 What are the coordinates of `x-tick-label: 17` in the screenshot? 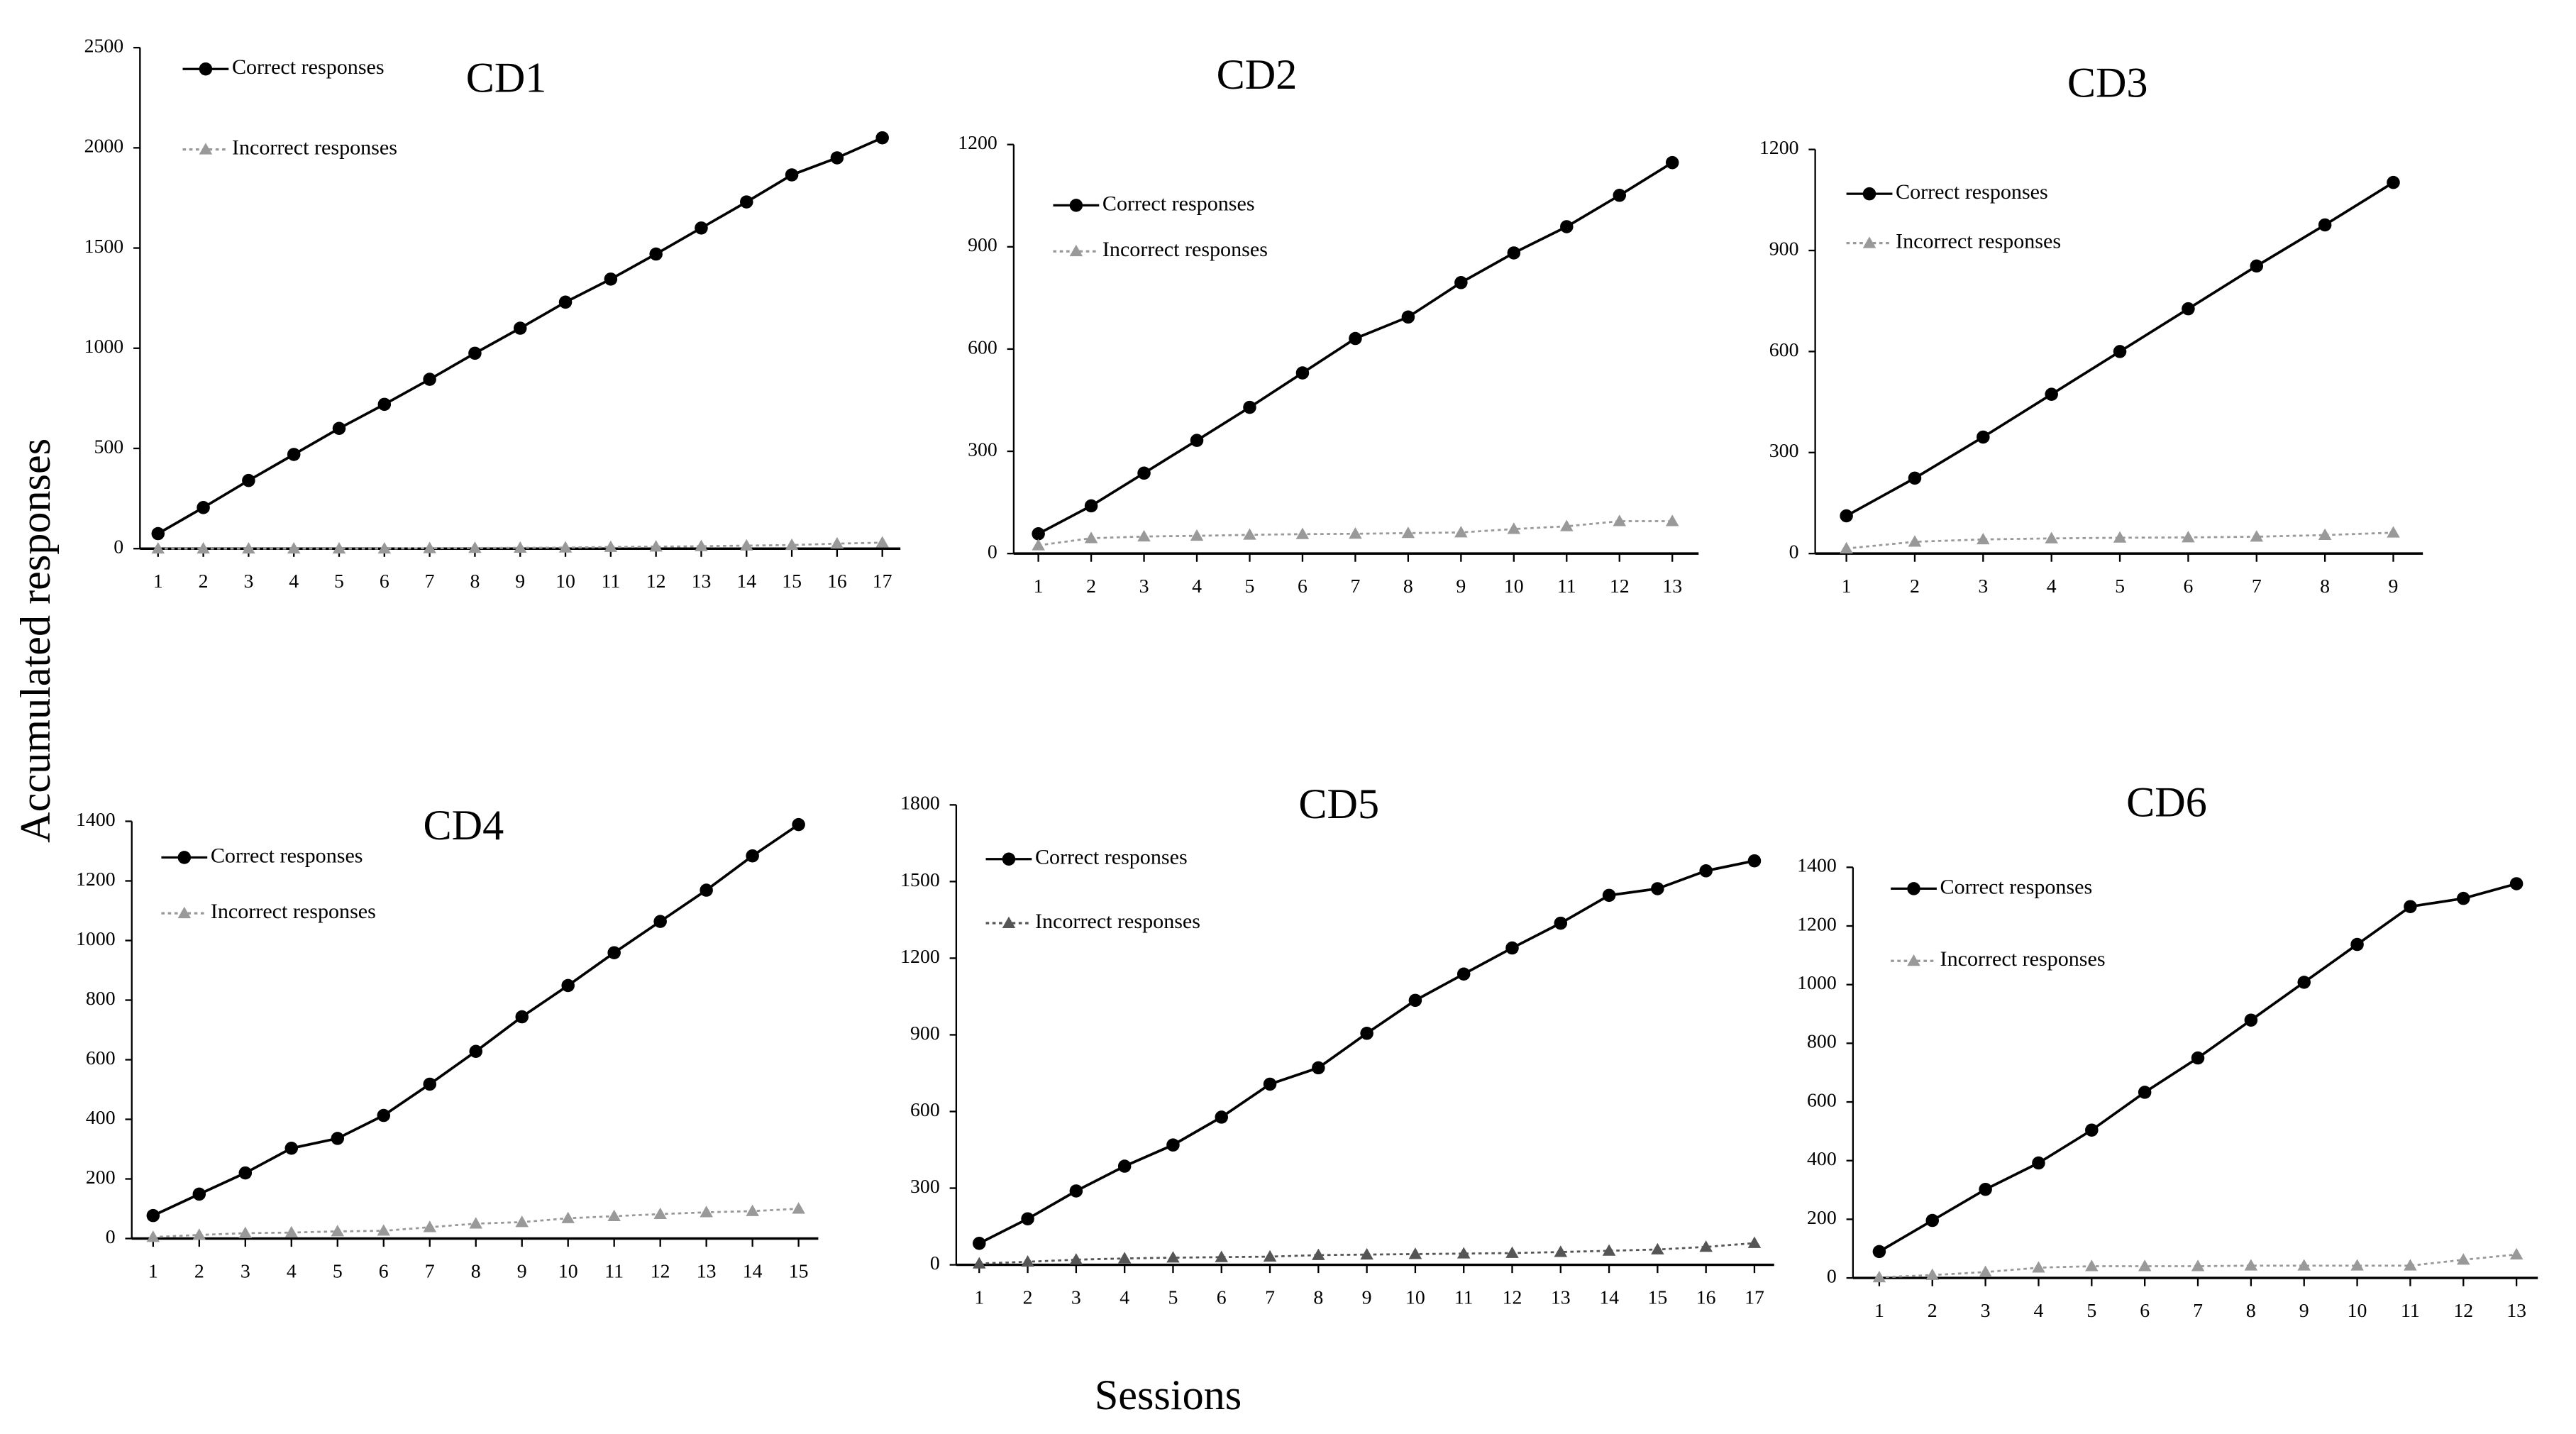 It's located at (882, 581).